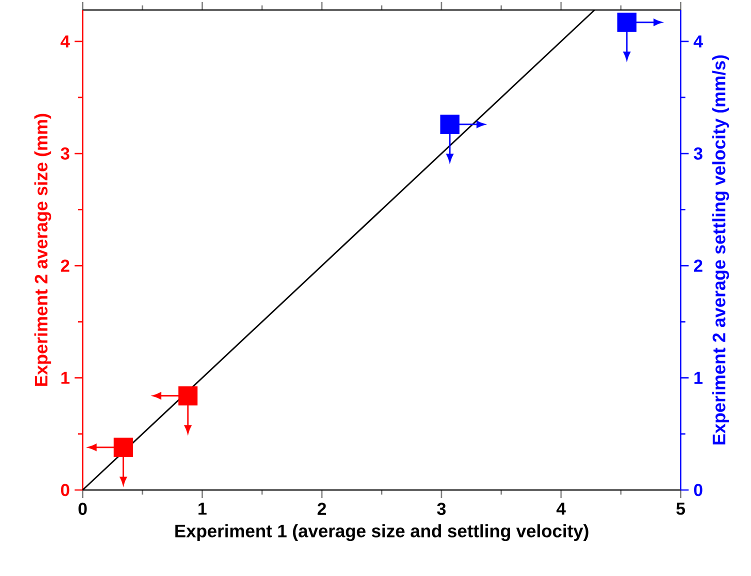 This screenshot has height=576, width=751. I want to click on y2-tick-label: 2, so click(698, 266).